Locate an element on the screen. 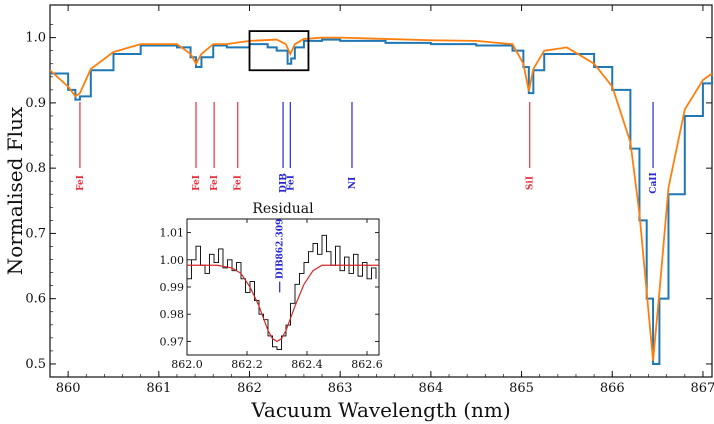 This screenshot has width=714, height=424. line-id-label: NI is located at coordinates (353, 183).